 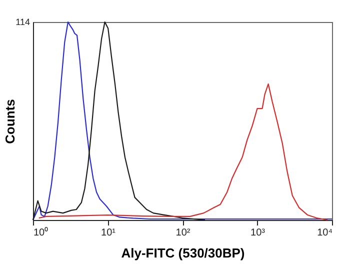 I want to click on x-tick-label: 10³, so click(x=258, y=233).